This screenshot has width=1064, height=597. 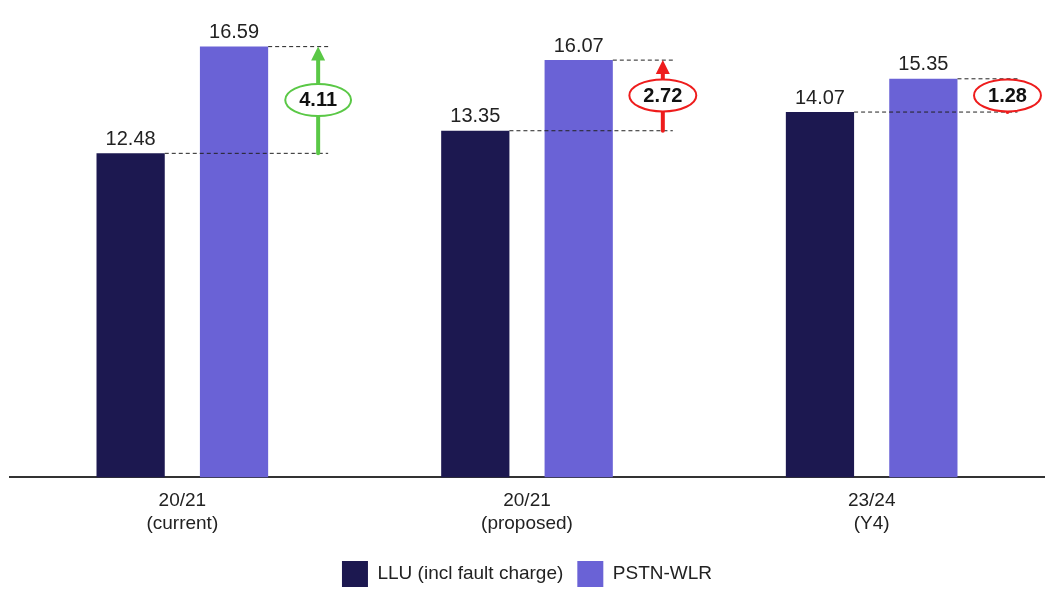 What do you see at coordinates (130, 137) in the screenshot?
I see `data-label: 12.48` at bounding box center [130, 137].